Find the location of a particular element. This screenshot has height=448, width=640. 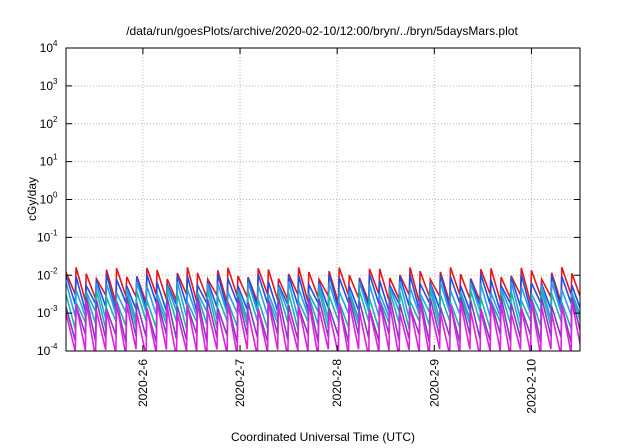

y-tick-label: 10² is located at coordinates (49, 123).